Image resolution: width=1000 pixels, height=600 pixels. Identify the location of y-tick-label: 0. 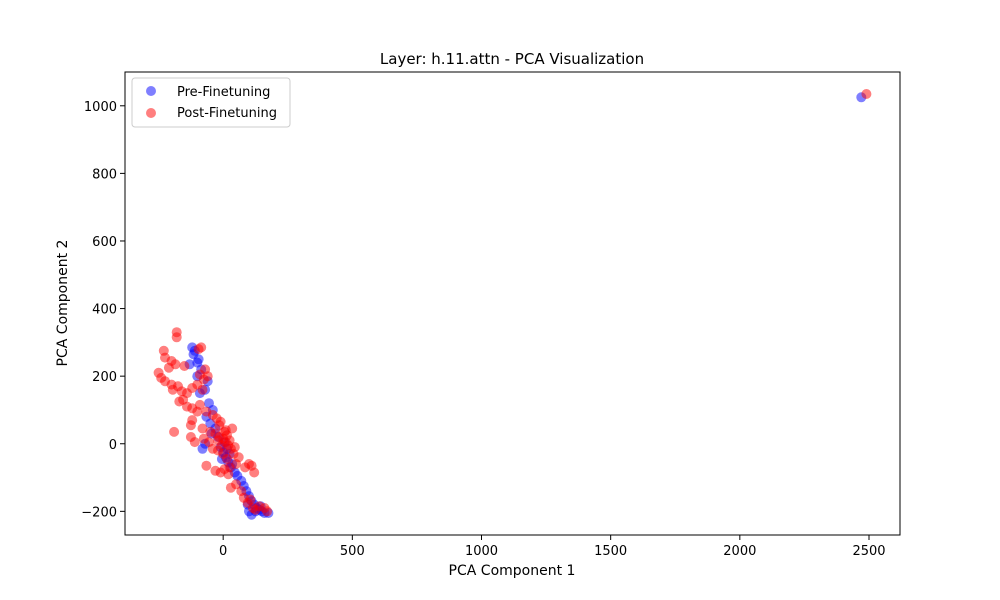
(113, 445).